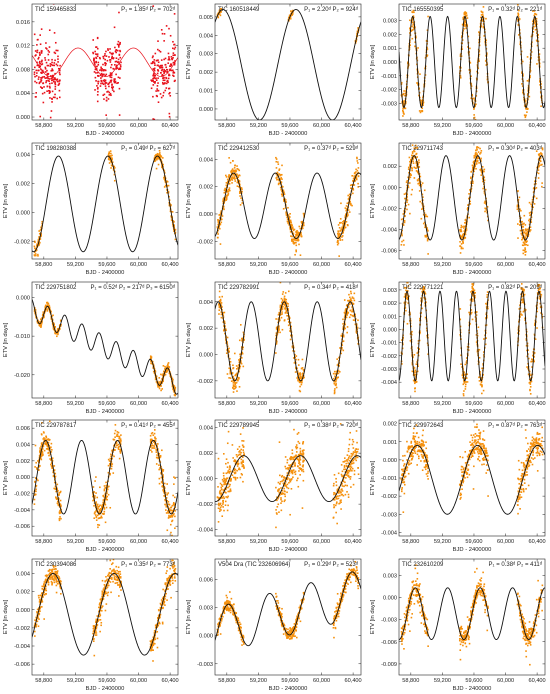  I want to click on etv-model-curve, so click(471, 197).